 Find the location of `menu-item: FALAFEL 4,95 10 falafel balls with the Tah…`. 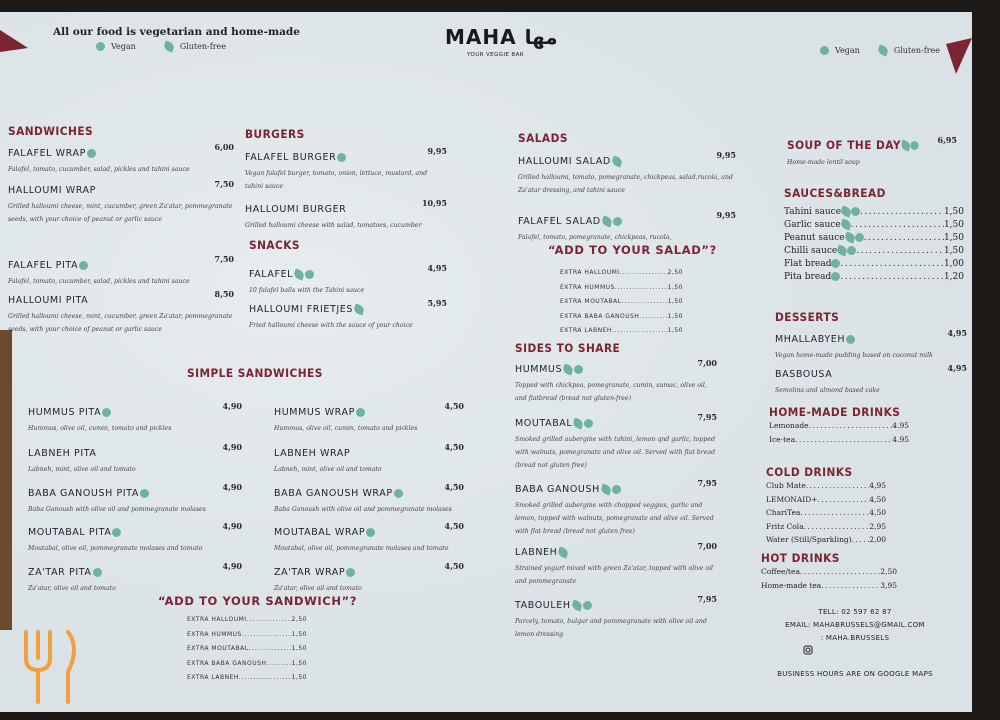

menu-item: FALAFEL 4,95 10 falafel balls with the Tah… is located at coordinates (348, 279).